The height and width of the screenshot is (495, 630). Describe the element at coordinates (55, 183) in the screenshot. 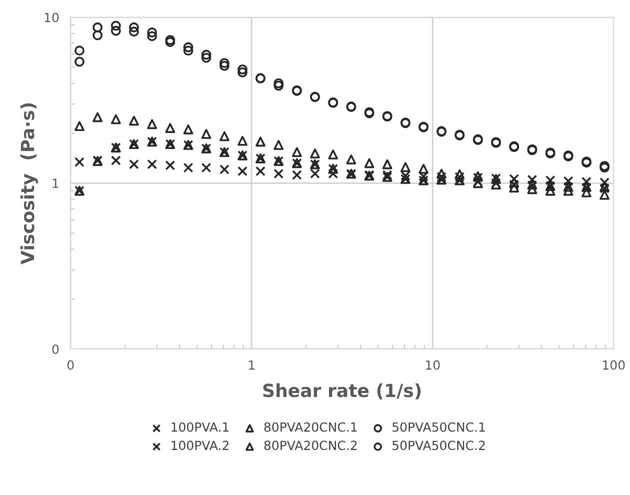

I see `y-tick-label: 1` at that location.